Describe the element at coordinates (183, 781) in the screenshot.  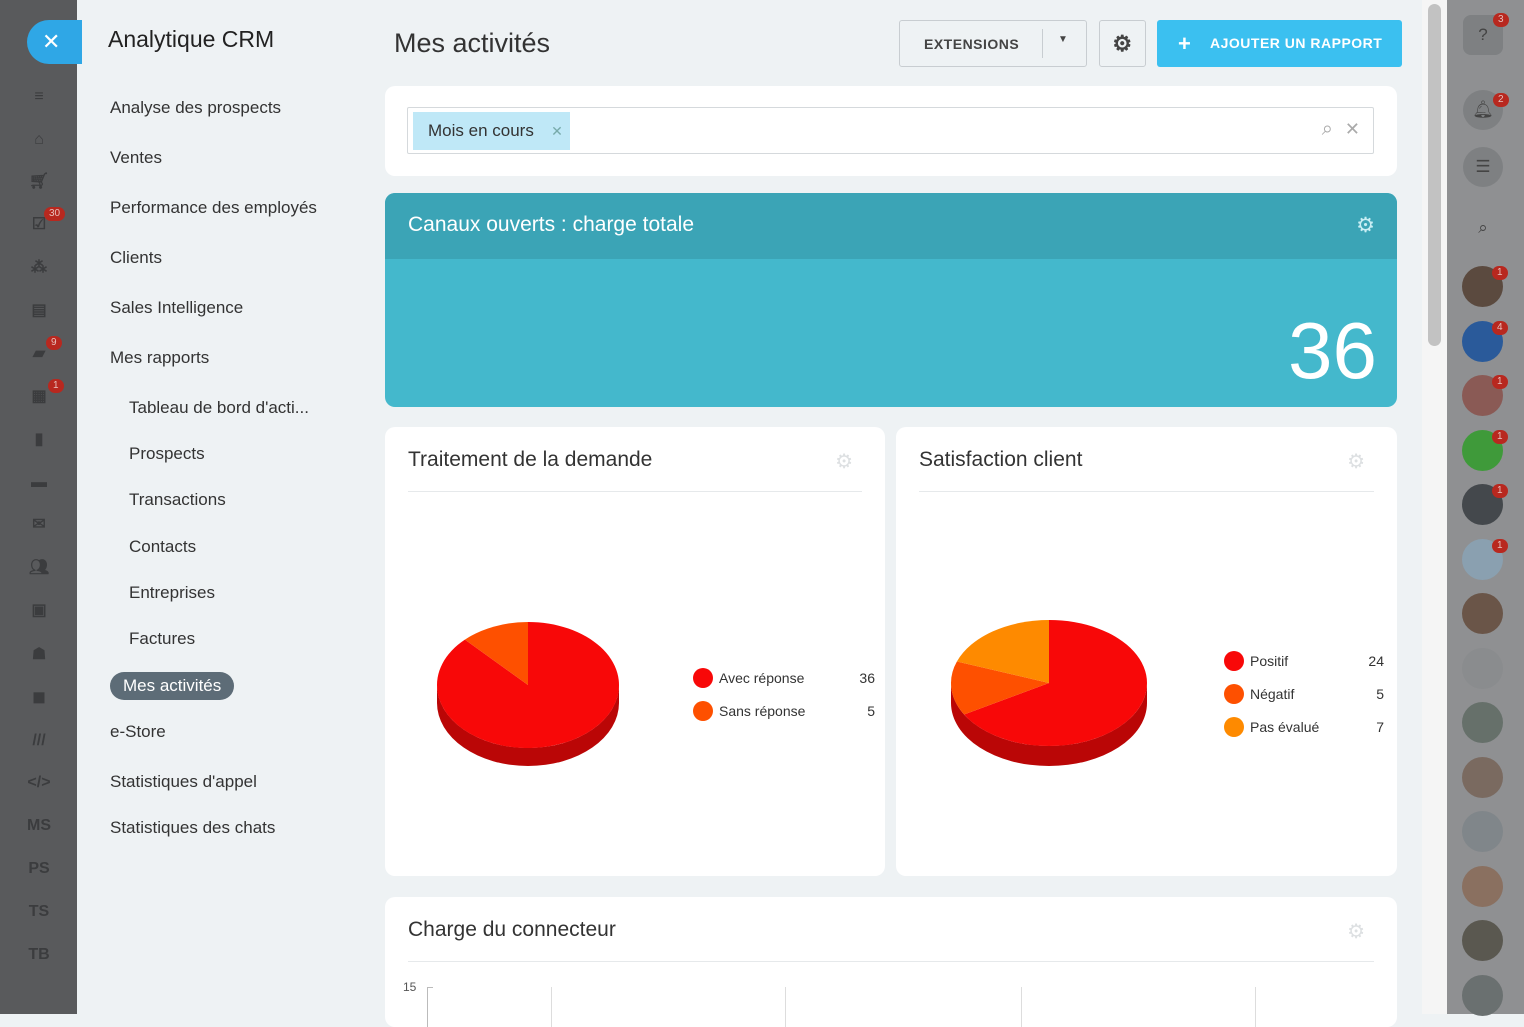
I see `menu-item: Statistiques d'appel` at that location.